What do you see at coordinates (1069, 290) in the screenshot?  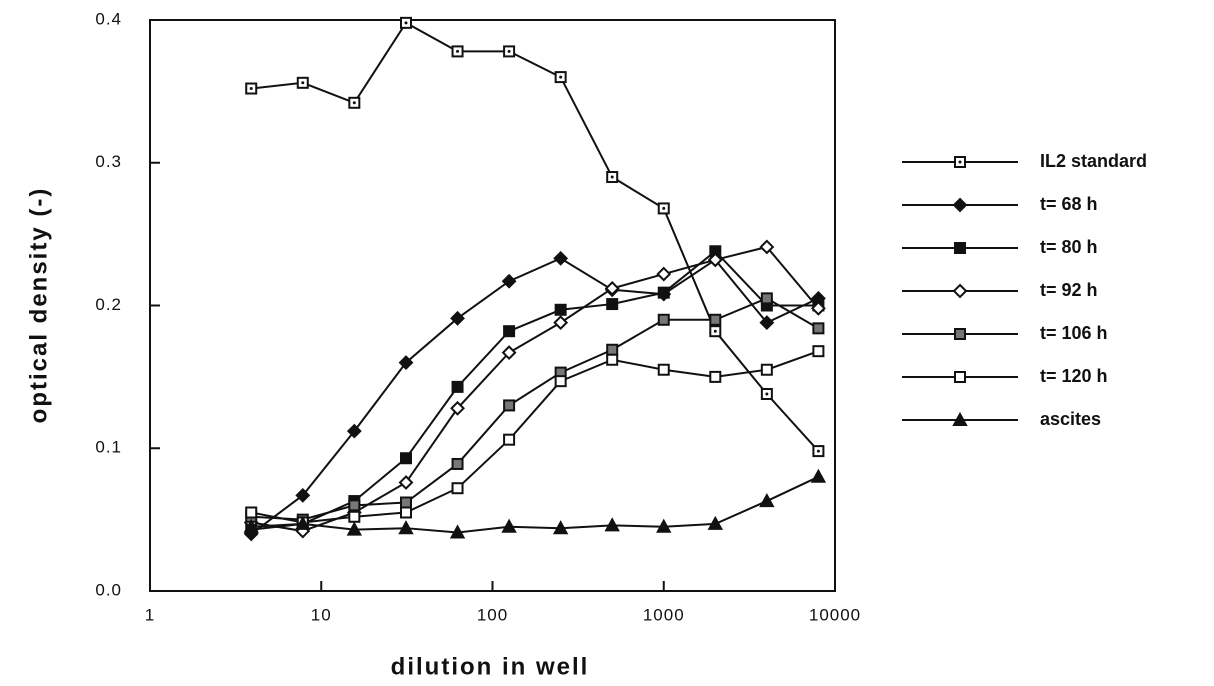 I see `legend-label: t= 92 h` at bounding box center [1069, 290].